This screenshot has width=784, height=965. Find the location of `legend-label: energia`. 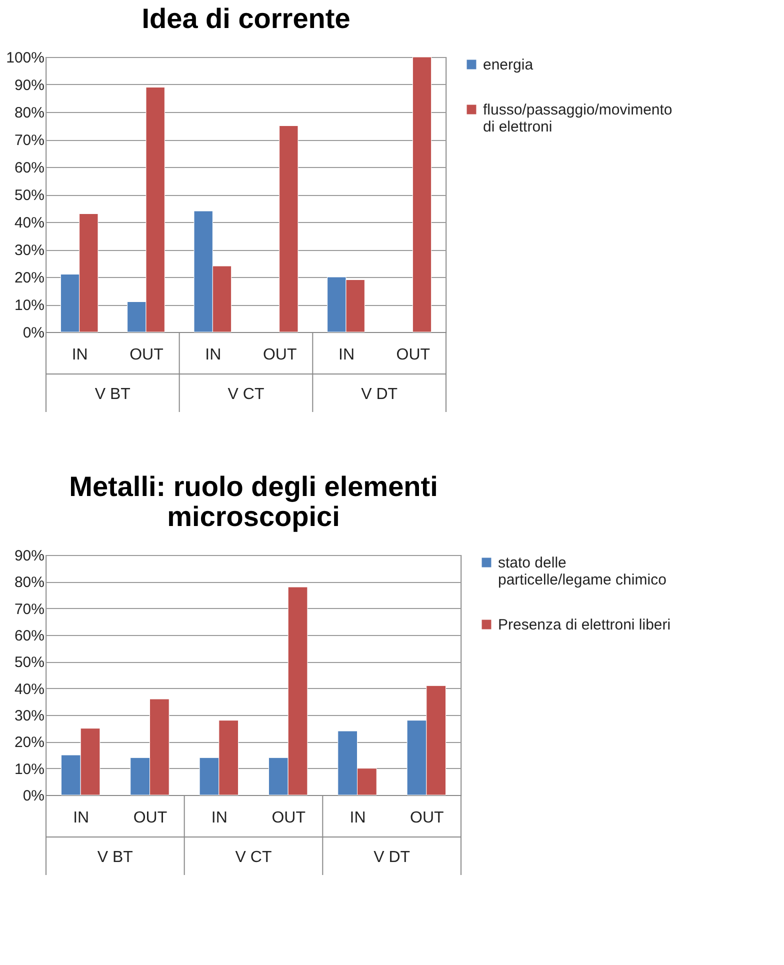

legend-label: energia is located at coordinates (508, 65).